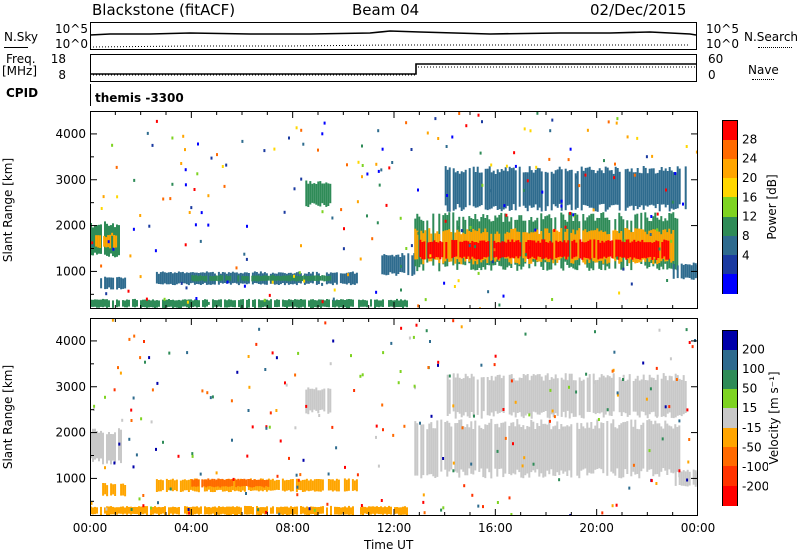 This screenshot has height=554, width=800. What do you see at coordinates (324, 194) in the screenshot?
I see `power-band-5-streak` at bounding box center [324, 194].